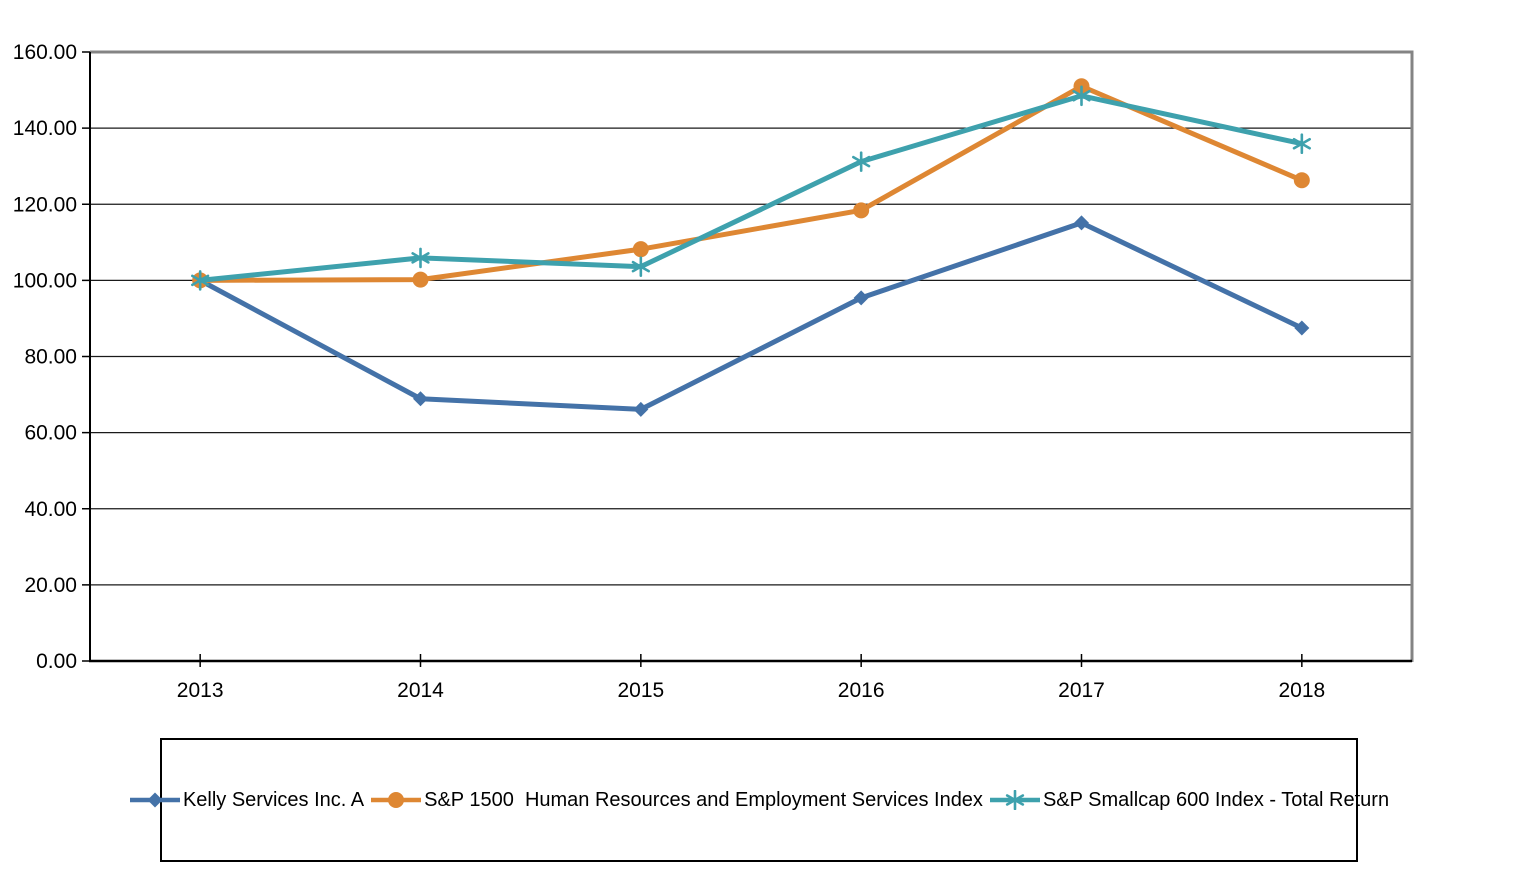 The height and width of the screenshot is (891, 1534). Describe the element at coordinates (1081, 690) in the screenshot. I see `x-tick-label: 2017` at that location.